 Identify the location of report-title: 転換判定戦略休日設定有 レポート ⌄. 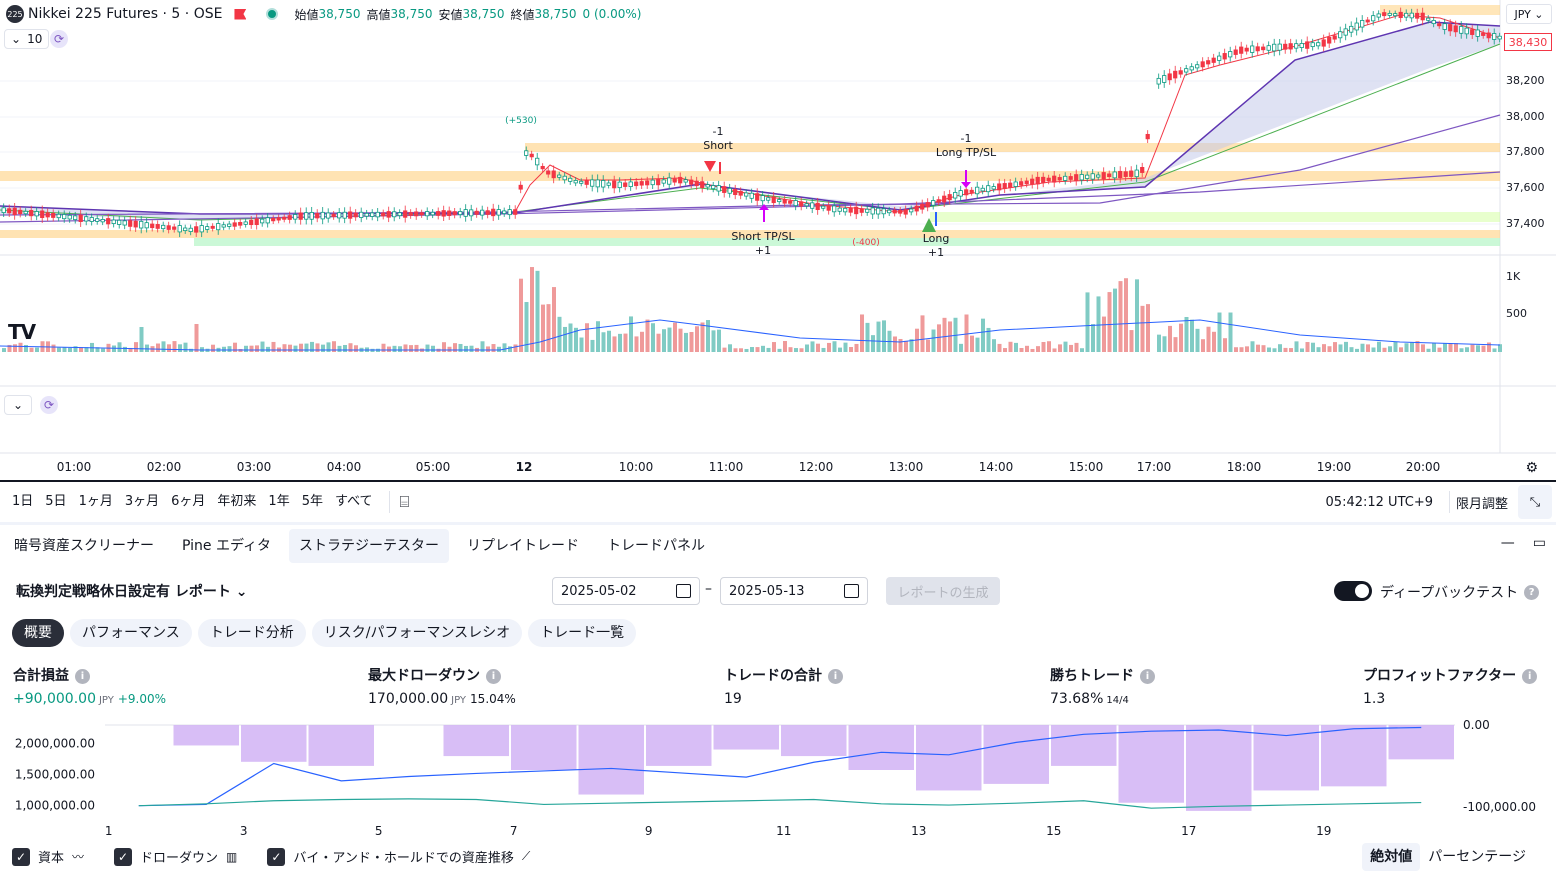
(132, 592).